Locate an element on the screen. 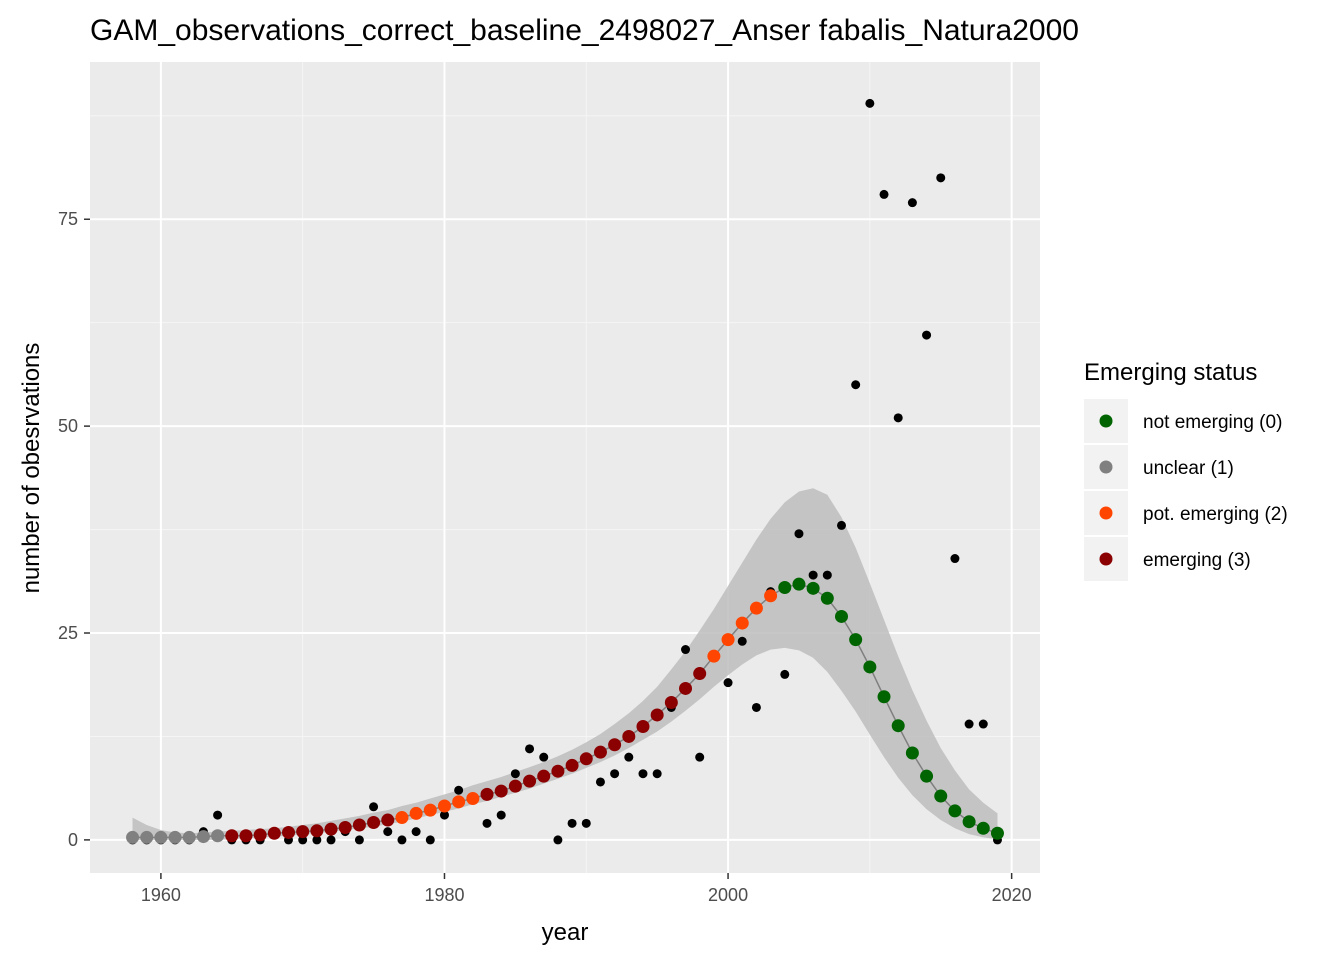 Image resolution: width=1344 pixels, height=960 pixels. x-tick-label: 1960 is located at coordinates (161, 895).